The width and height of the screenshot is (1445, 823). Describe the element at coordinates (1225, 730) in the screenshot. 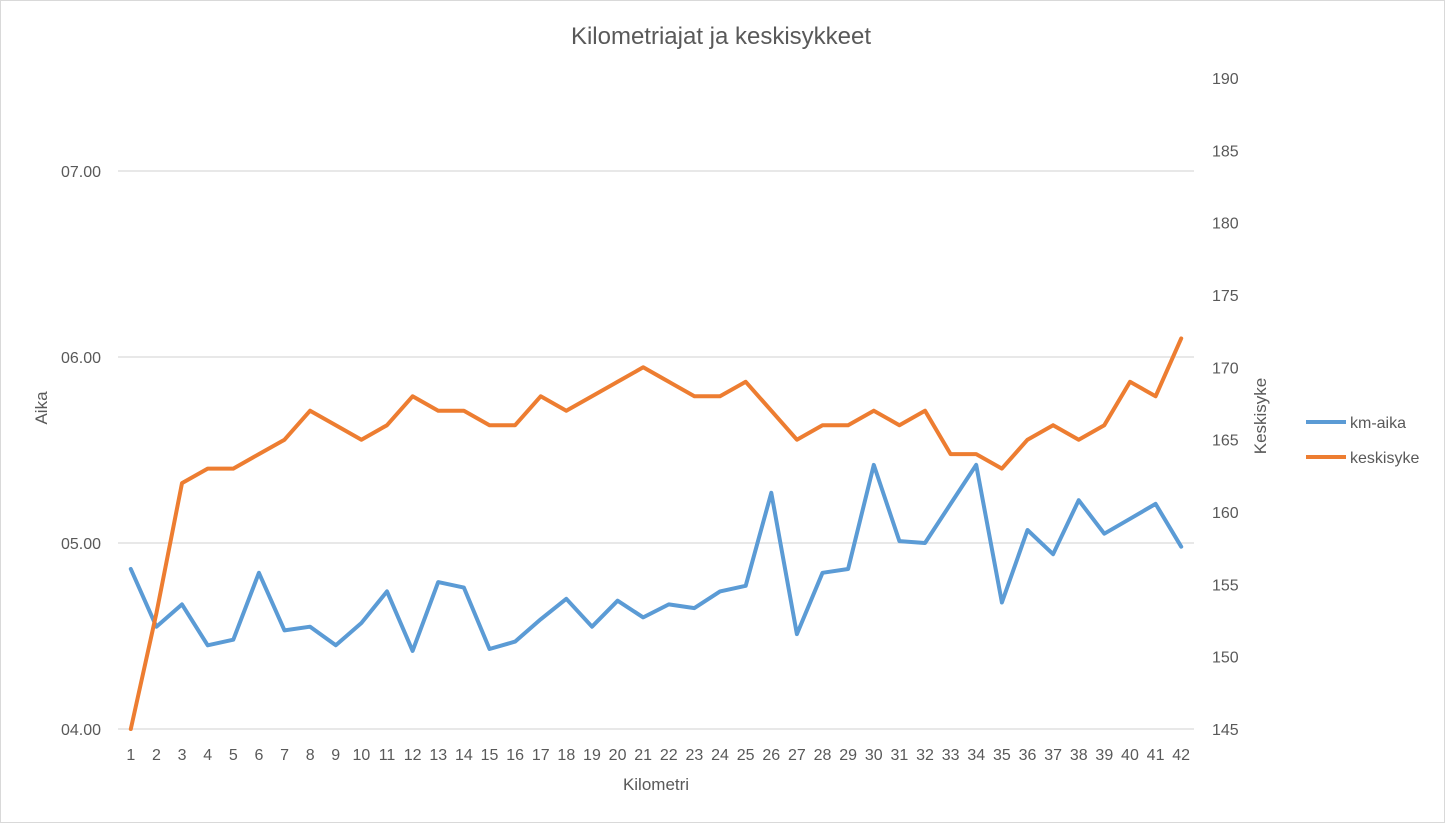

I see `right-tick-label: 145` at that location.